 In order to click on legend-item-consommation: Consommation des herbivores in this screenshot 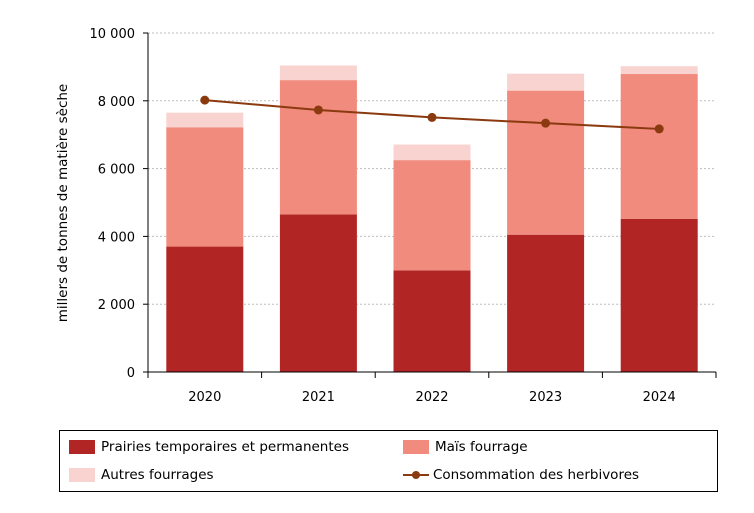, I will do `click(521, 475)`.